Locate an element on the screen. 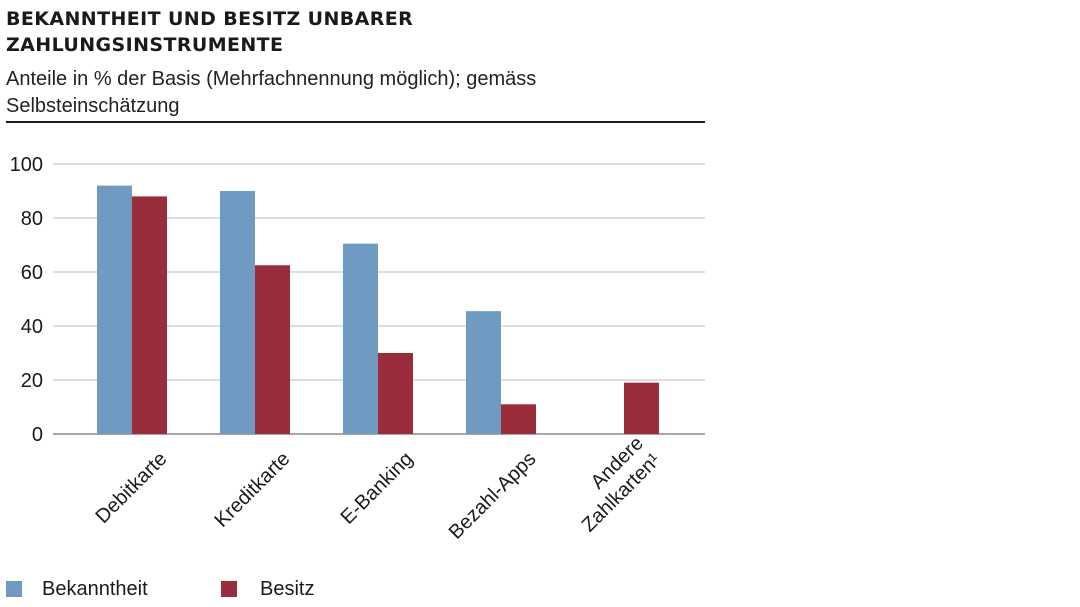 This screenshot has width=1080, height=607. y-tick-label: 60 is located at coordinates (32, 273).